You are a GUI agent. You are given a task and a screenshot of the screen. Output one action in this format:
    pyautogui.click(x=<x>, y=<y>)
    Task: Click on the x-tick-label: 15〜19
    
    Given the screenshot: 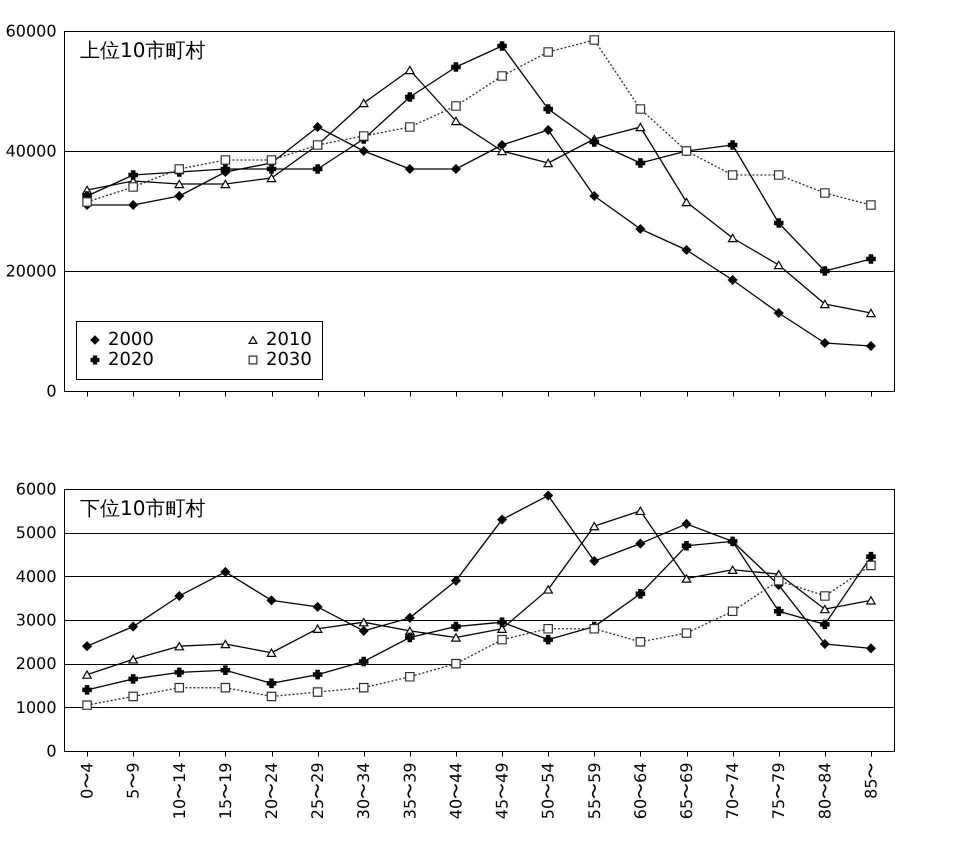 What is the action you would take?
    pyautogui.click(x=225, y=791)
    